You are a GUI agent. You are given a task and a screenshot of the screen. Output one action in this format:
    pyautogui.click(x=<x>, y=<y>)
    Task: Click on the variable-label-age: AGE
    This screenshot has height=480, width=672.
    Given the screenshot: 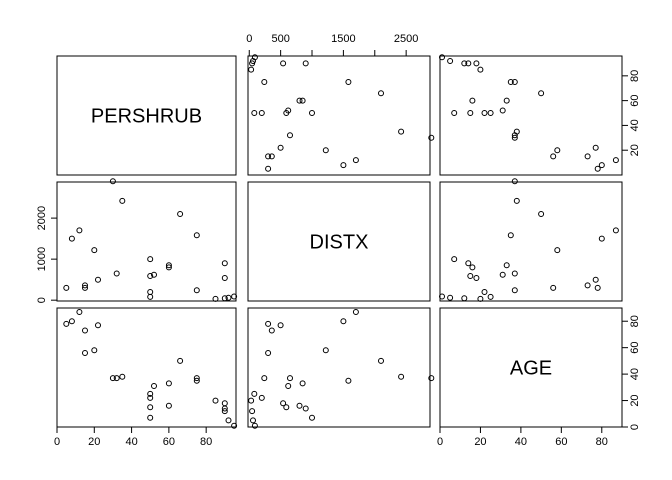 What is the action you would take?
    pyautogui.click(x=531, y=369)
    